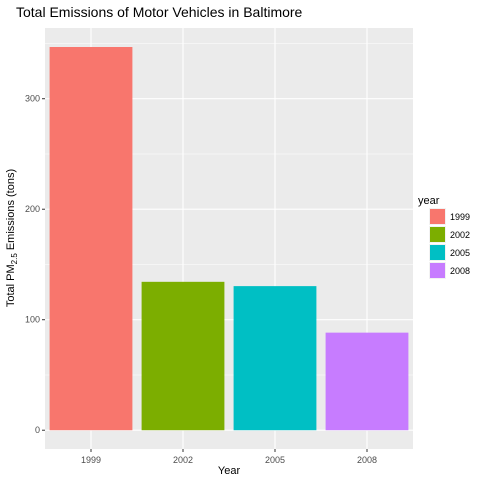 The height and width of the screenshot is (480, 480). I want to click on legend-label: 1999, so click(460, 217).